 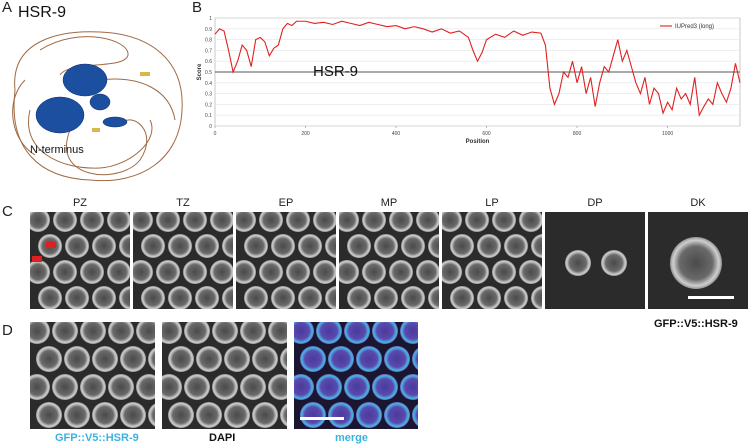 What do you see at coordinates (208, 84) in the screenshot?
I see `y-tick-label: 0.4` at bounding box center [208, 84].